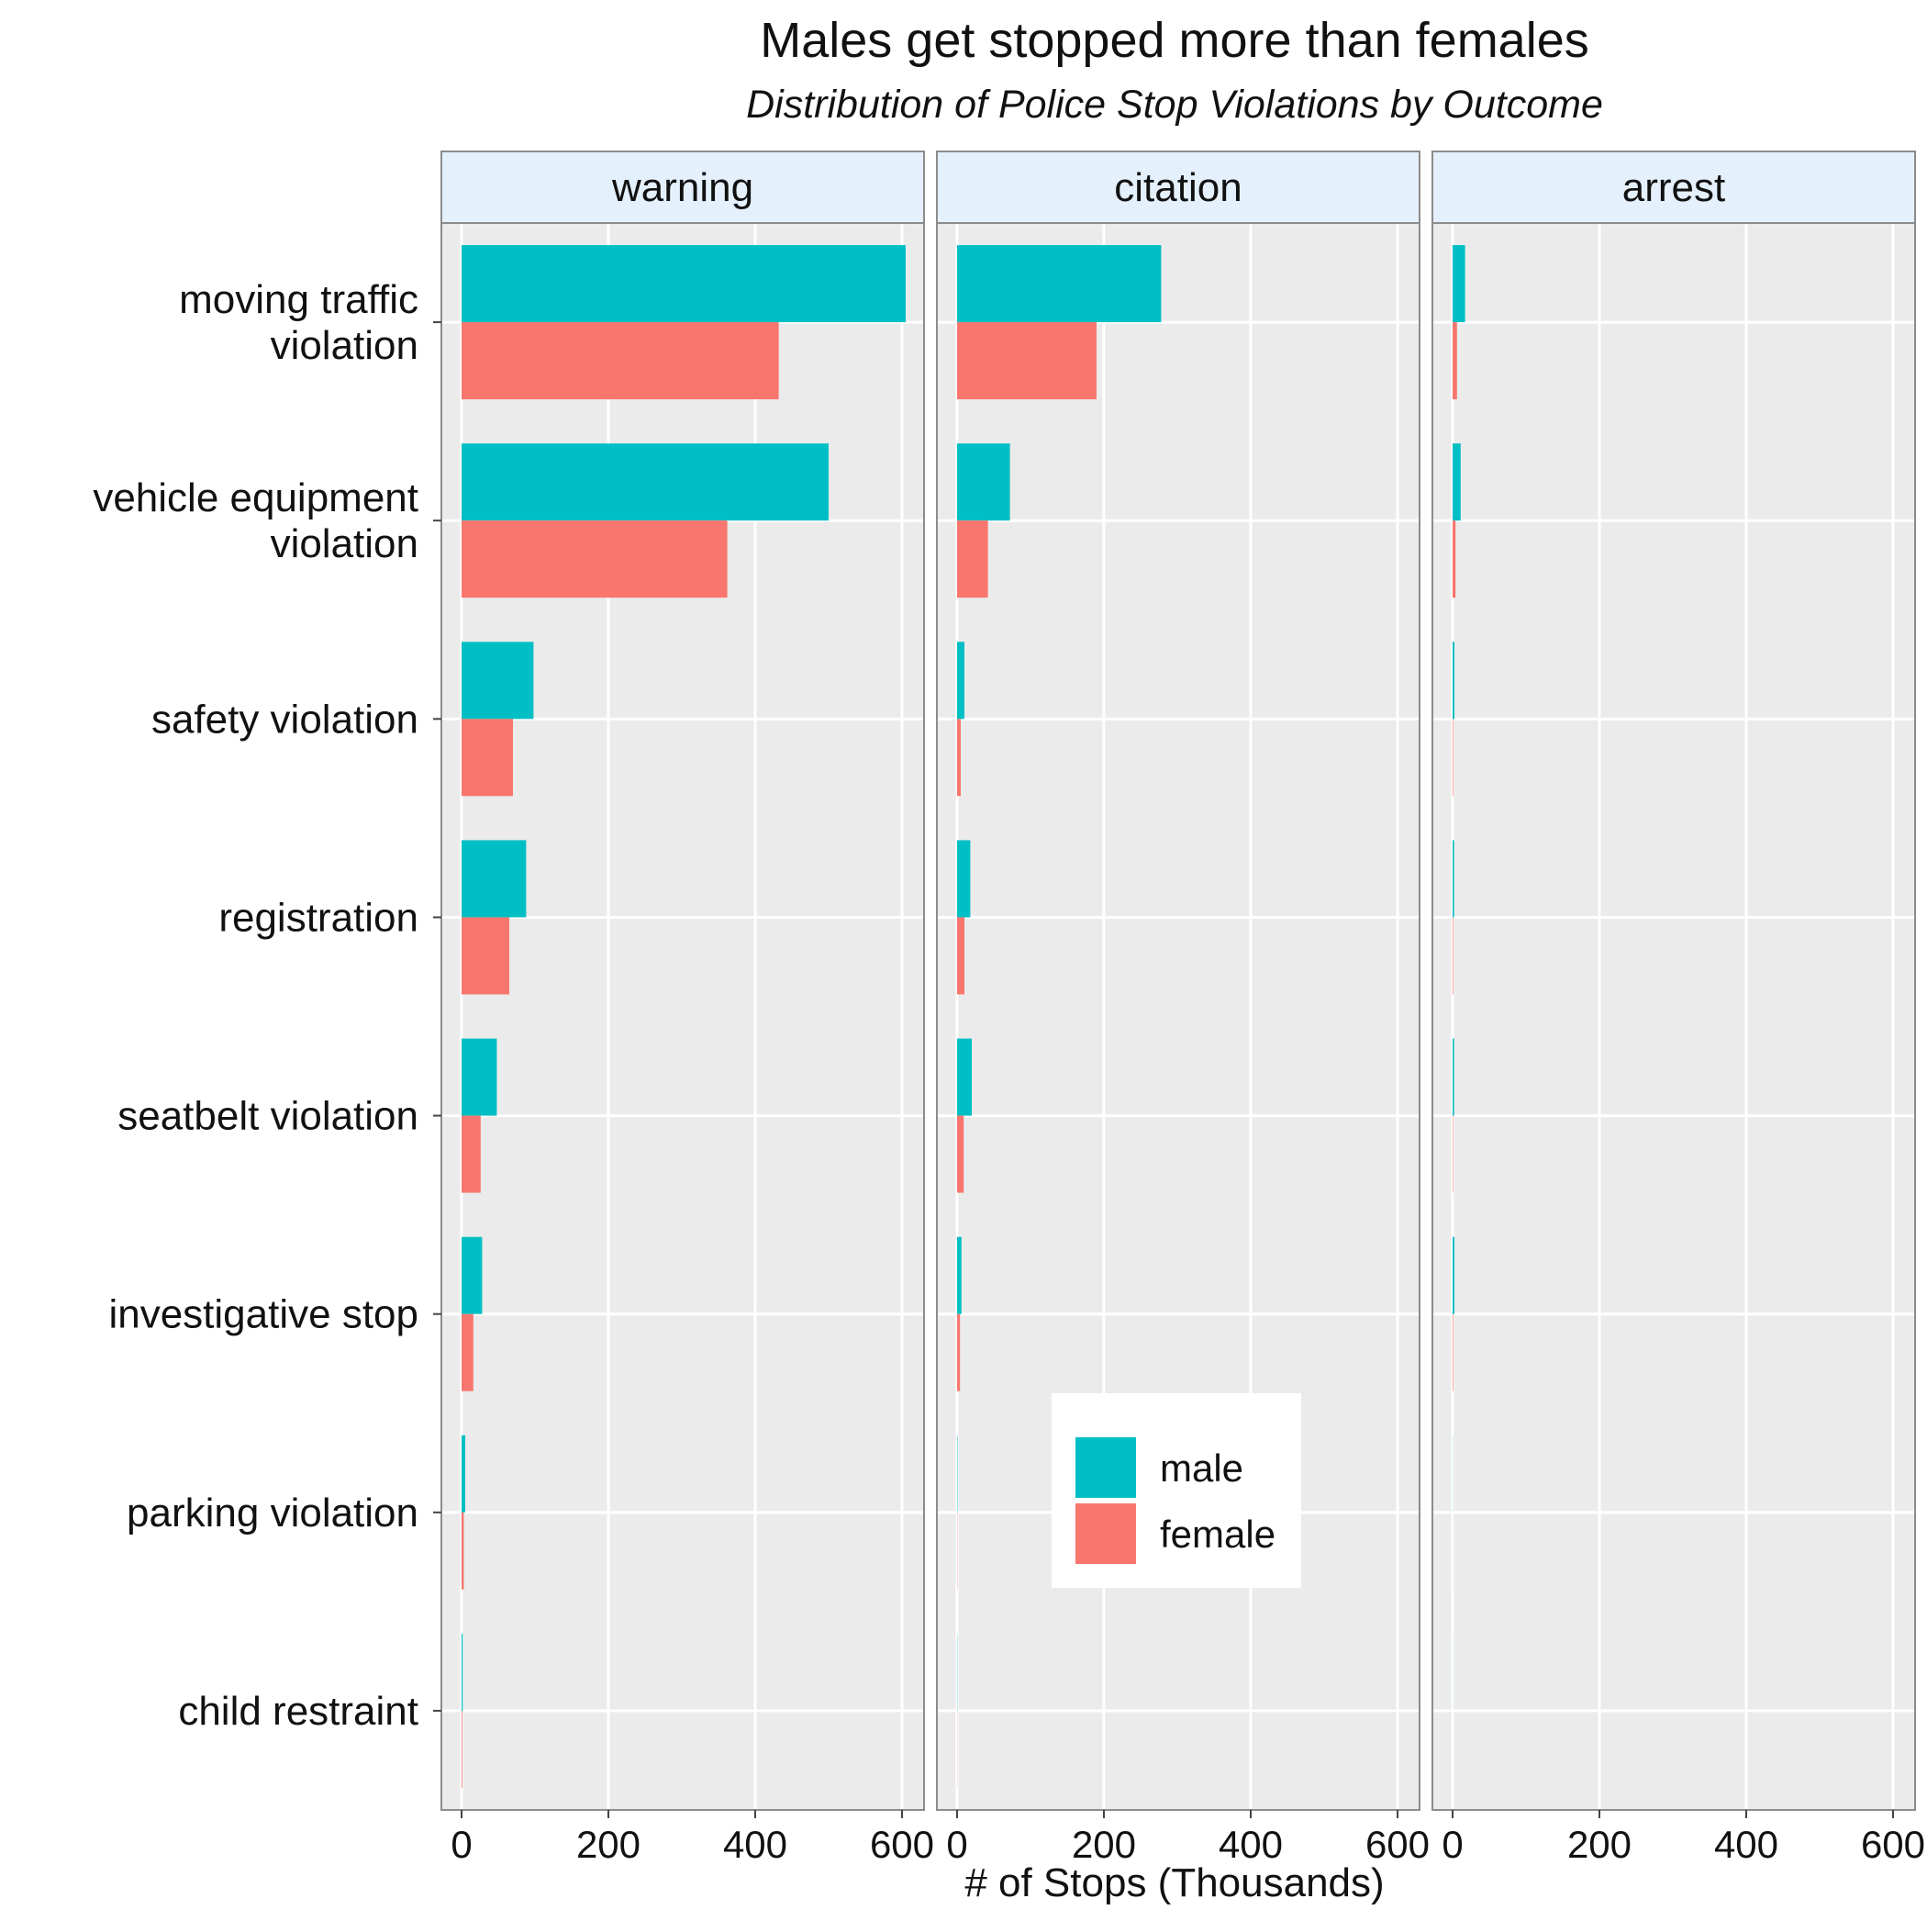  What do you see at coordinates (1105, 1467) in the screenshot?
I see `legend-key-male` at bounding box center [1105, 1467].